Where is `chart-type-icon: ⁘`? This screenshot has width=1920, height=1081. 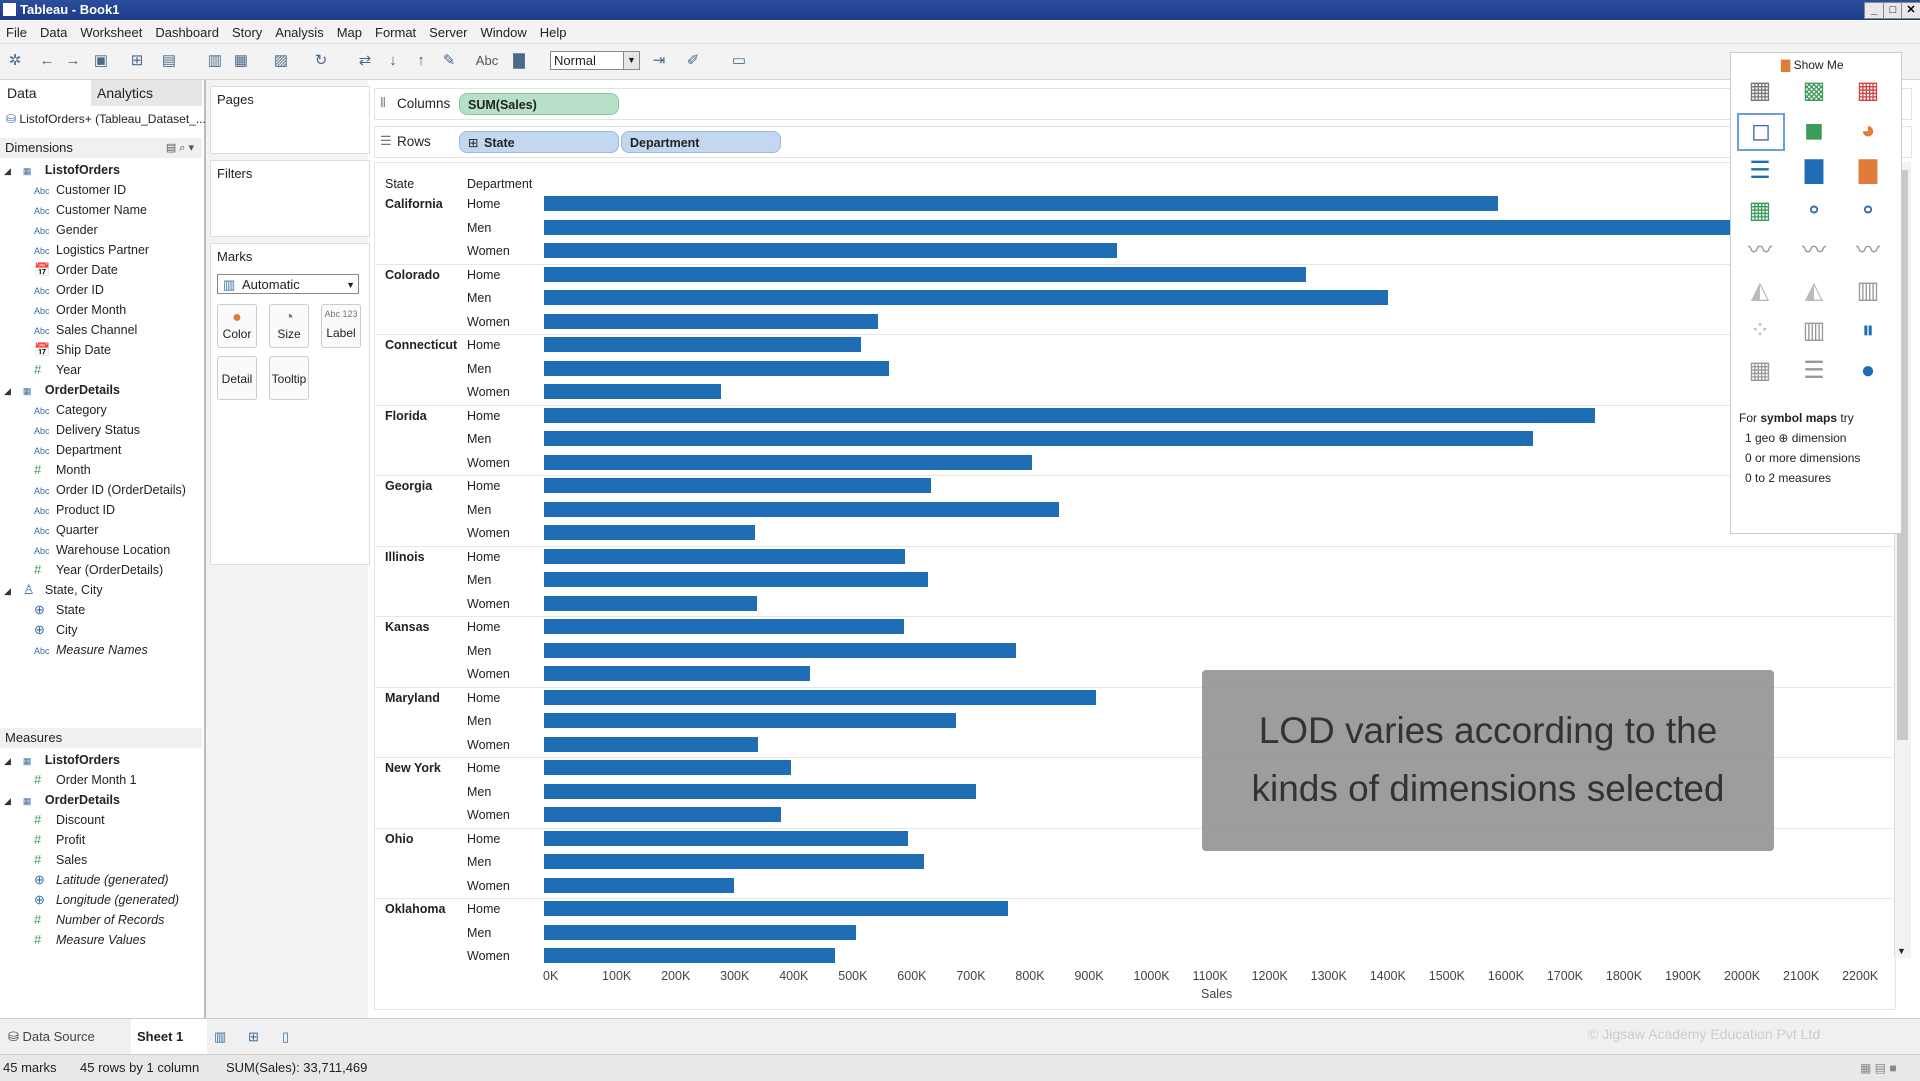 chart-type-icon: ⁘ is located at coordinates (1760, 330).